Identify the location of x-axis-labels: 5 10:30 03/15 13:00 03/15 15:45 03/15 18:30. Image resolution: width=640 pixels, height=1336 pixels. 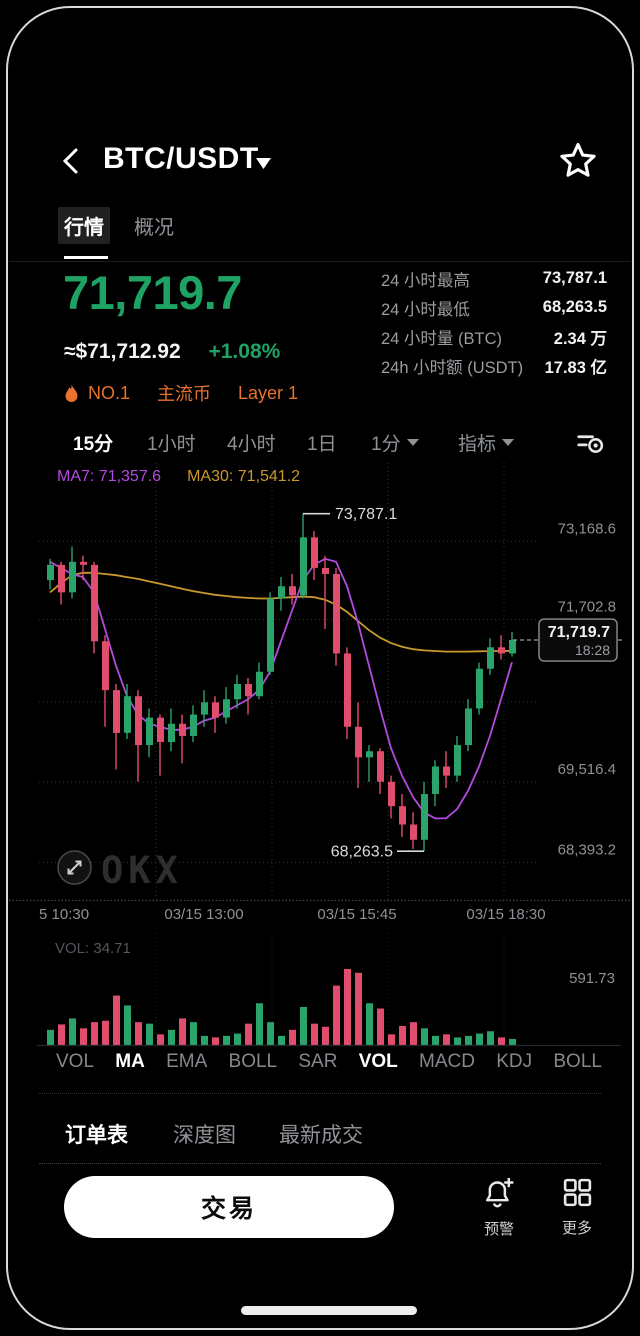
(320, 916).